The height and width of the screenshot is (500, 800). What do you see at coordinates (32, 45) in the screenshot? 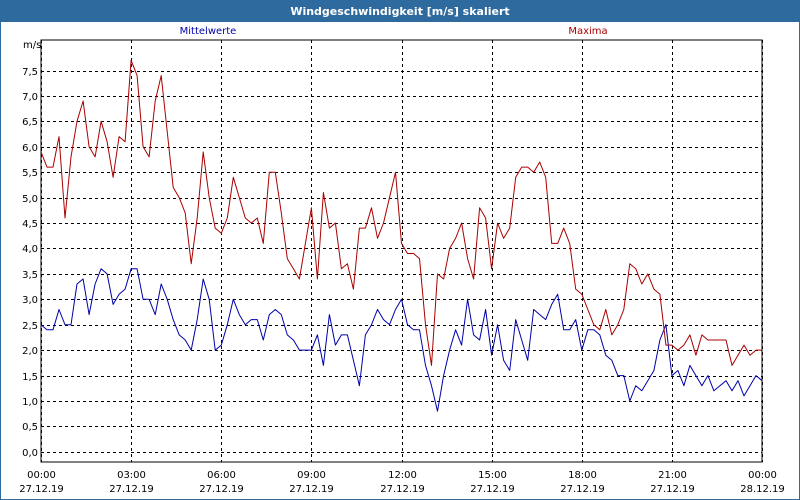
I see `y-axis-label: m/s` at bounding box center [32, 45].